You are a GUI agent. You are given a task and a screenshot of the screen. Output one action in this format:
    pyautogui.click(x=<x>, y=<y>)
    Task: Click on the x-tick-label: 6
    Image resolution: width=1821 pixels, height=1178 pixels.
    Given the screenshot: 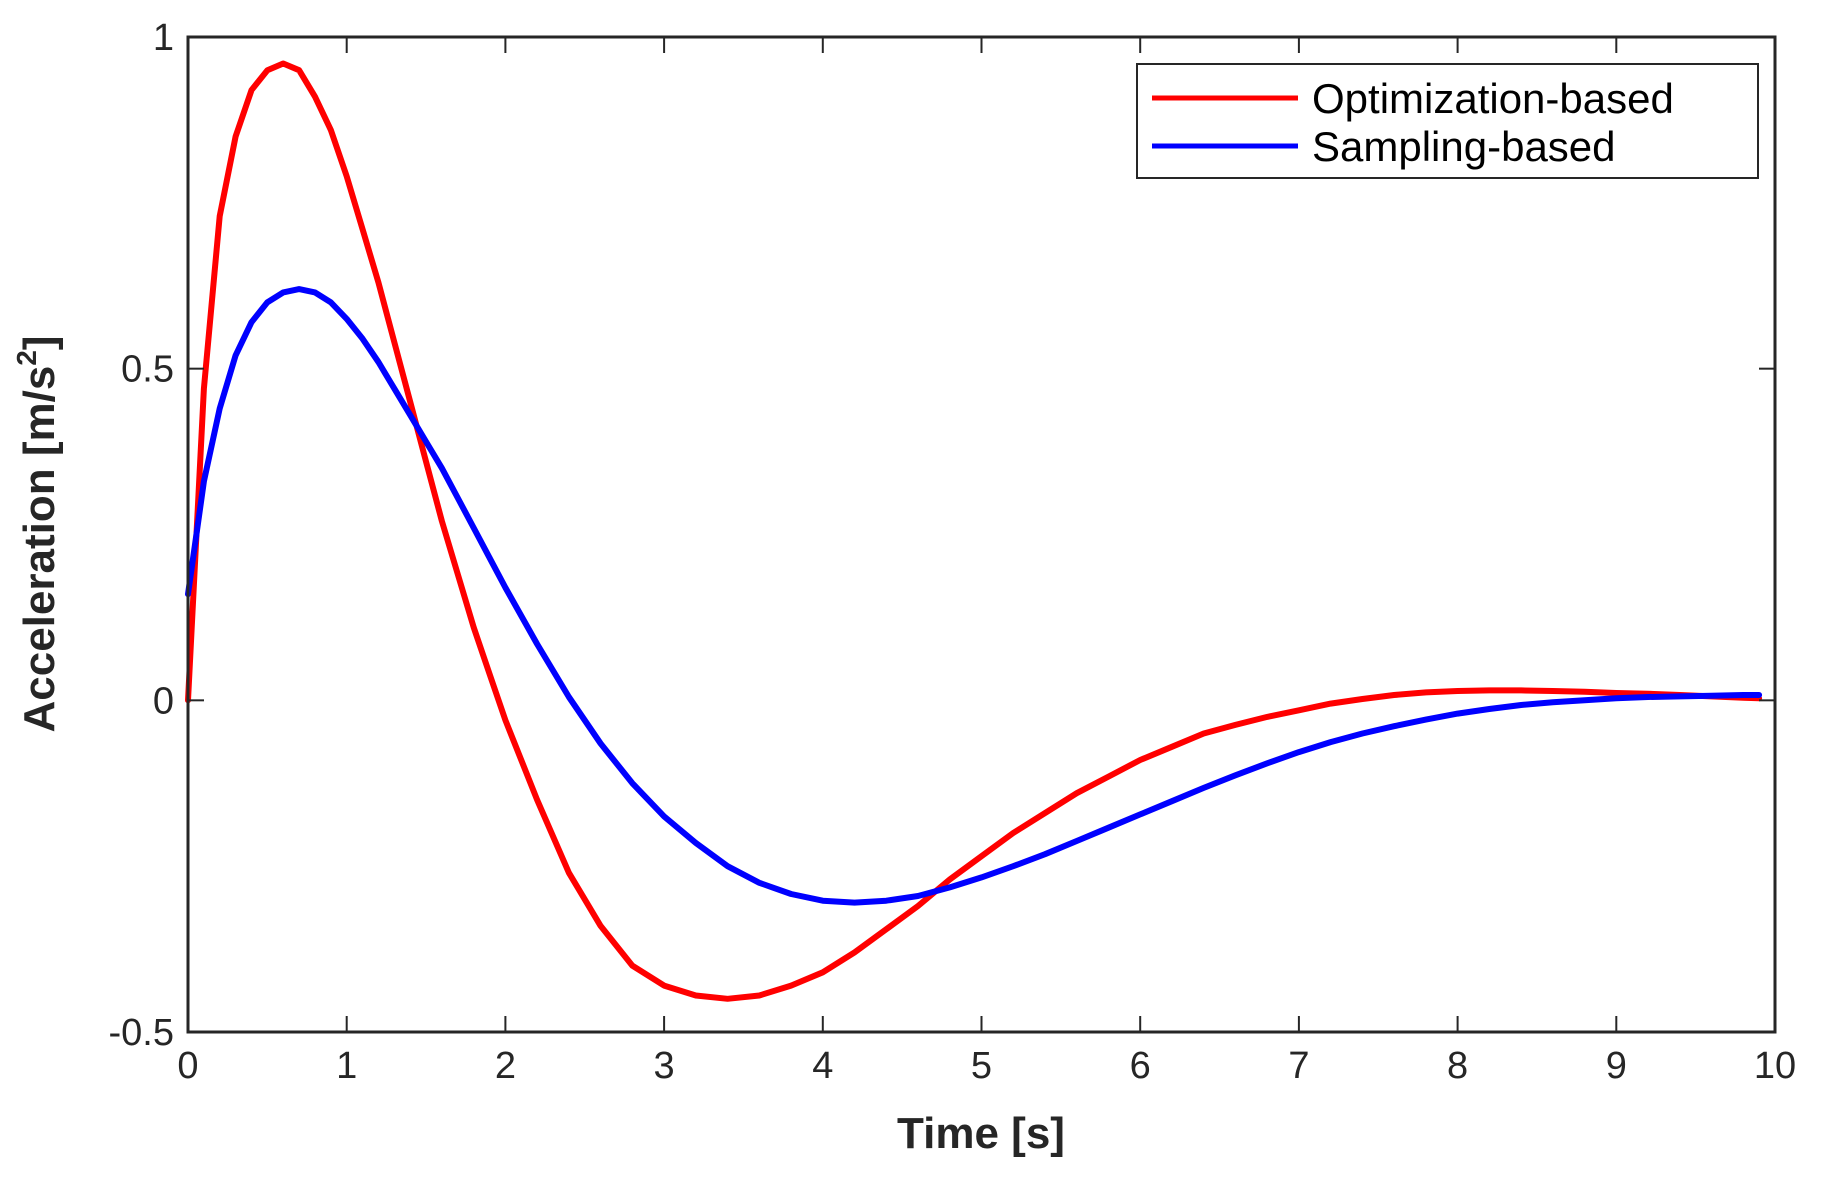 What is the action you would take?
    pyautogui.click(x=1140, y=1066)
    